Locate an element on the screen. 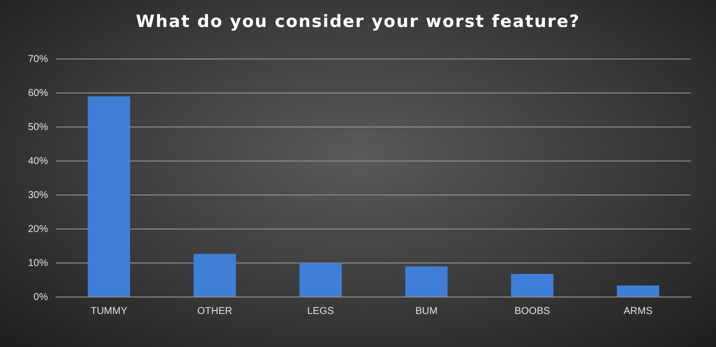 The image size is (716, 347). y-tick-label: 20% is located at coordinates (38, 229).